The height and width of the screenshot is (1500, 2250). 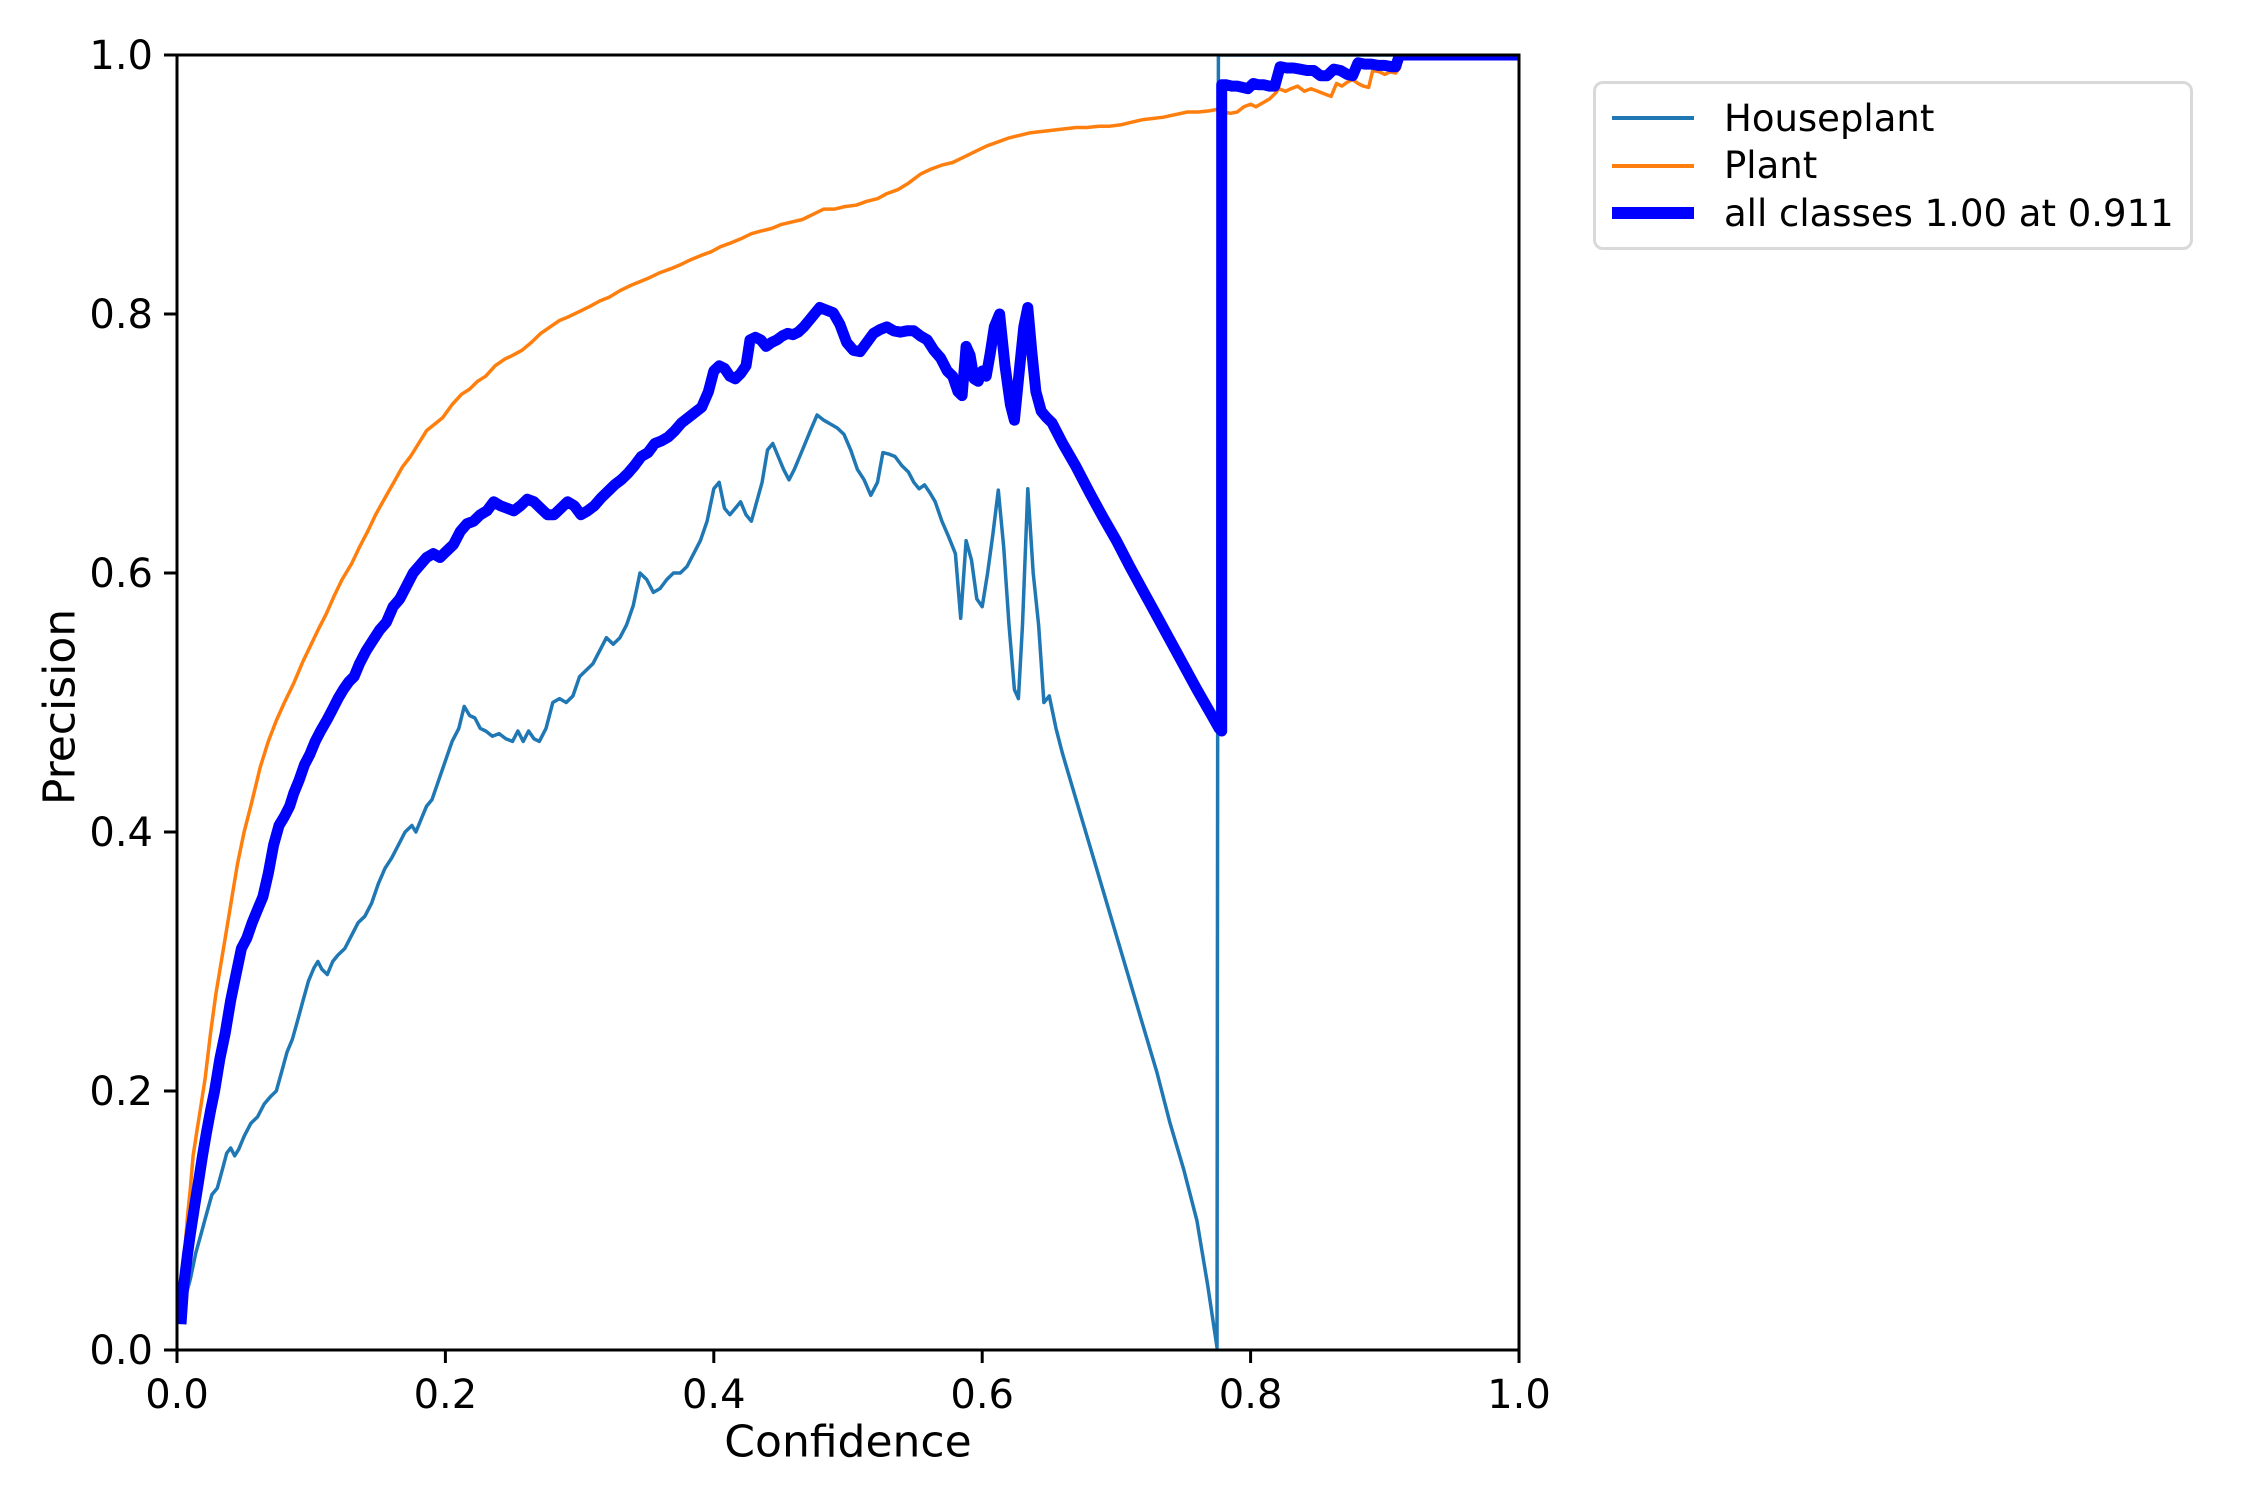 What do you see at coordinates (121, 1092) in the screenshot?
I see `y-tick-label: 0.2` at bounding box center [121, 1092].